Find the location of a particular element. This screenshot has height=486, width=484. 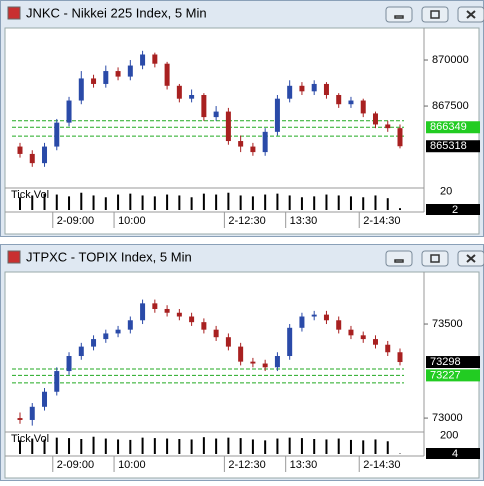

window-title: JNKC - Nikkei 225 Index, 5 Min is located at coordinates (116, 12).